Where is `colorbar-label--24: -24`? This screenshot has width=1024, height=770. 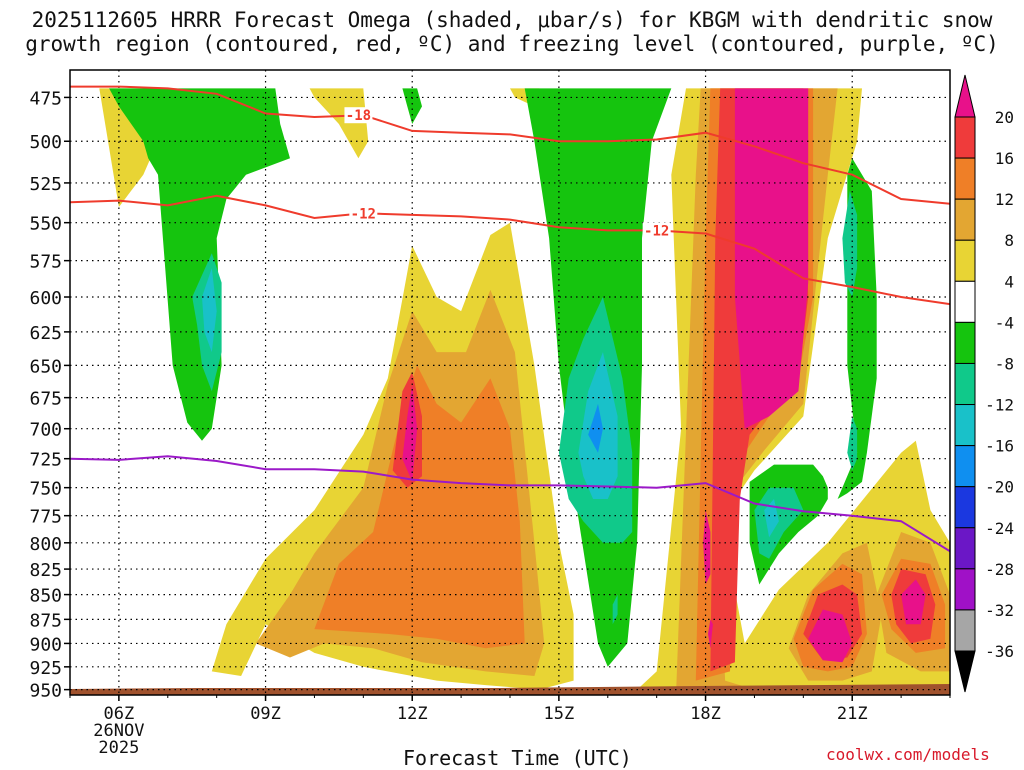 colorbar-label--24: -24 is located at coordinates (999, 528).